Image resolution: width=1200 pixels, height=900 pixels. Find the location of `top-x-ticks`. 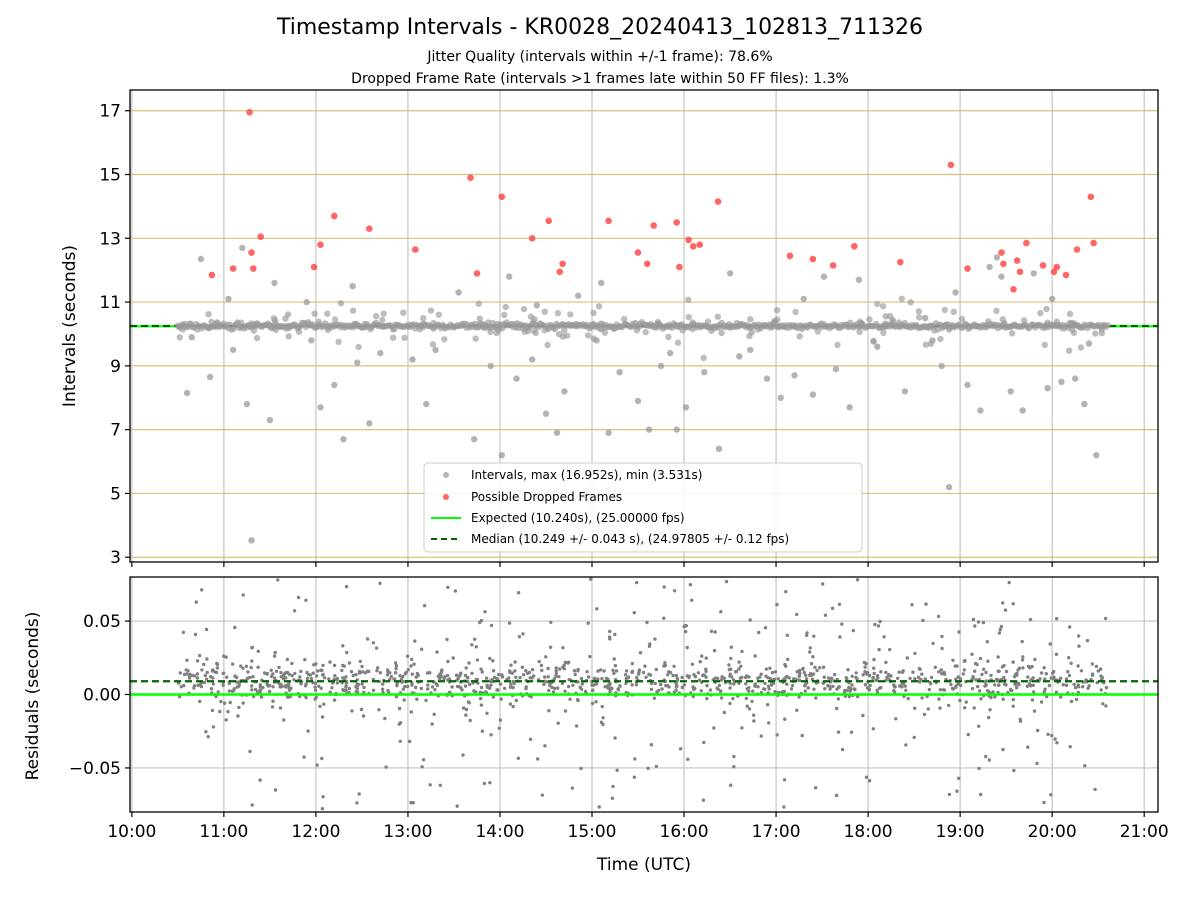

top-x-ticks is located at coordinates (638, 564).